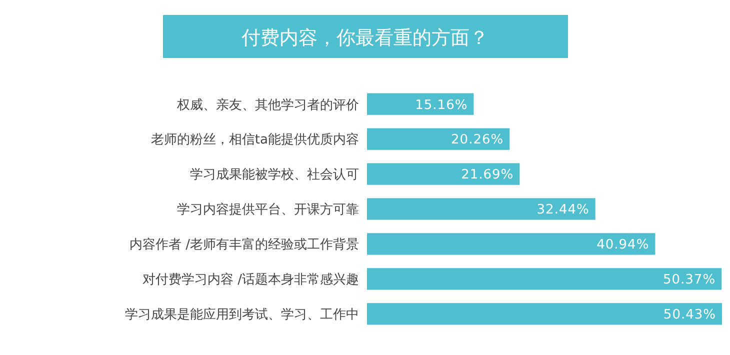 Image resolution: width=730 pixels, height=355 pixels. Describe the element at coordinates (689, 315) in the screenshot. I see `data-label: 50.43%` at that location.